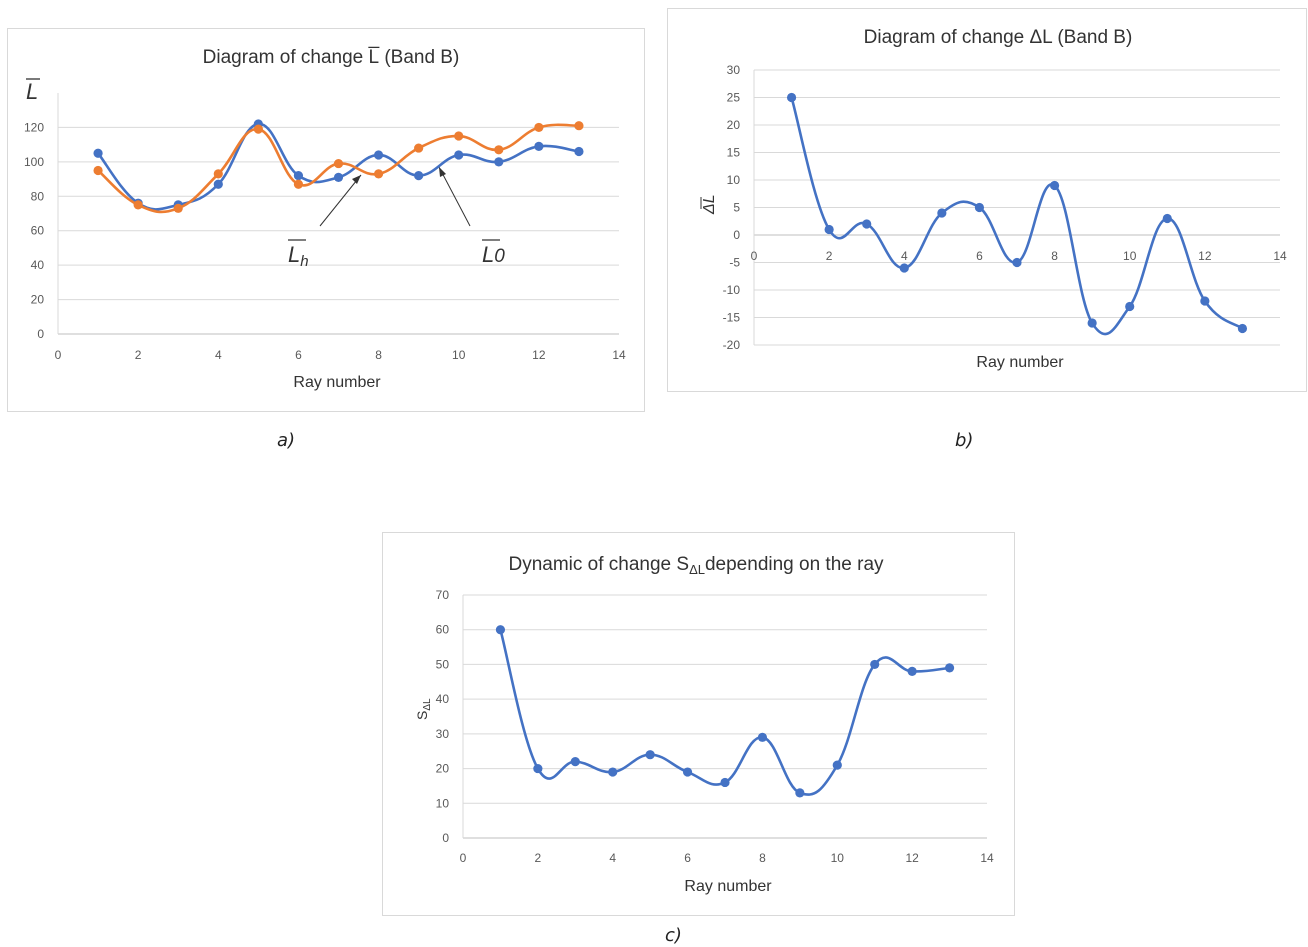 This screenshot has width=1308, height=947. What do you see at coordinates (734, 263) in the screenshot?
I see `y-tick-label: -5` at bounding box center [734, 263].